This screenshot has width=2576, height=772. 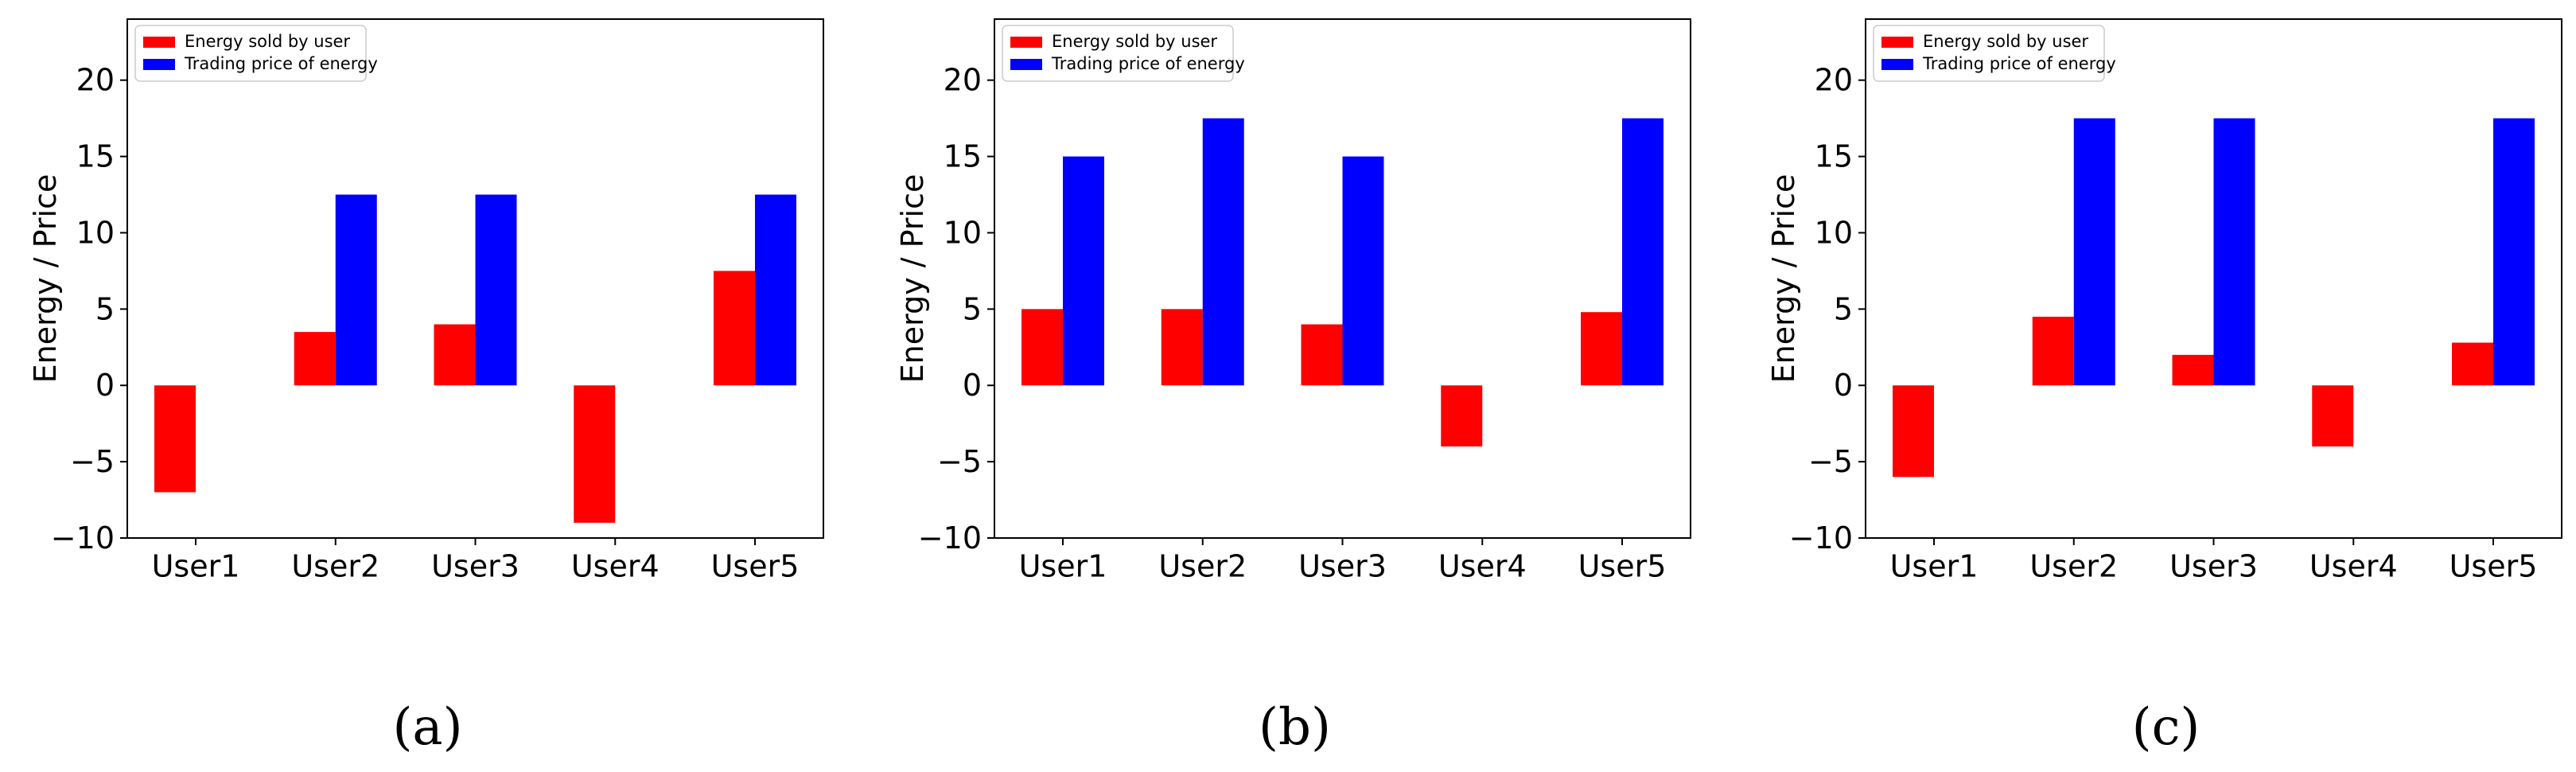 I want to click on panel-label: (b), so click(x=1295, y=727).